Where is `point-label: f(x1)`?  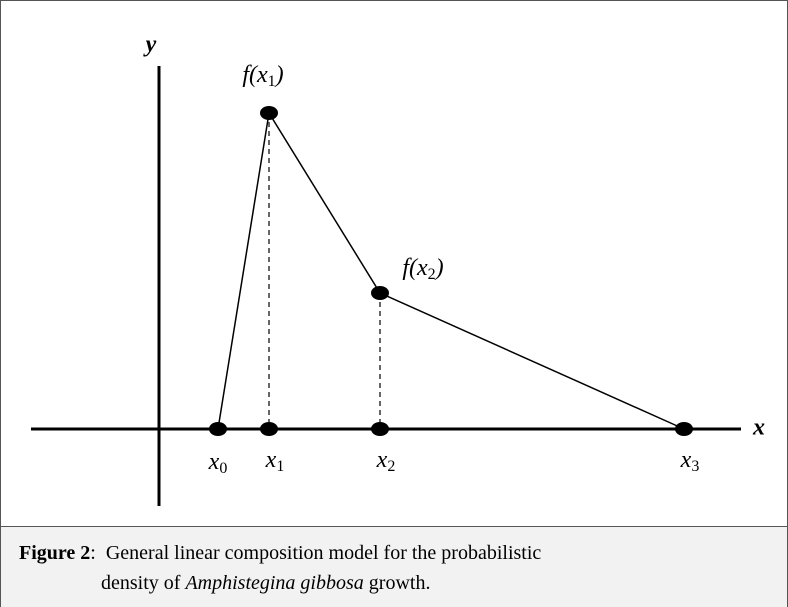 point-label: f(x1) is located at coordinates (262, 76).